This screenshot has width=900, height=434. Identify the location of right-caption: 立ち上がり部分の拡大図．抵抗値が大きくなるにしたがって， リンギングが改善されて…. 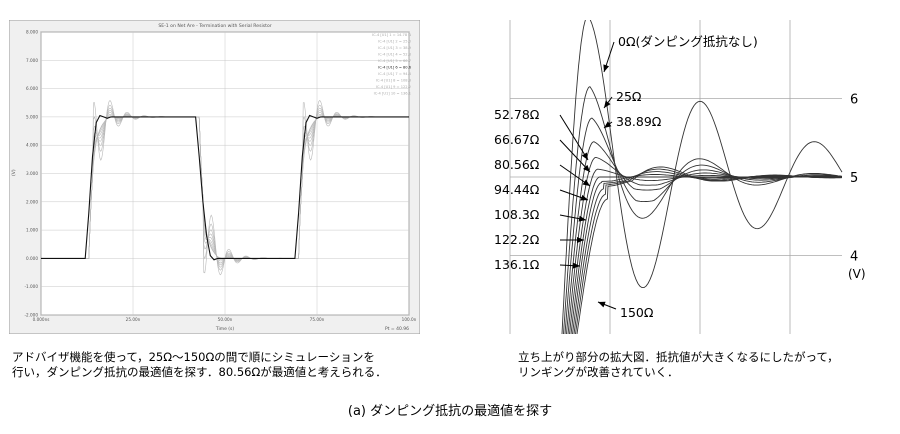
(678, 364).